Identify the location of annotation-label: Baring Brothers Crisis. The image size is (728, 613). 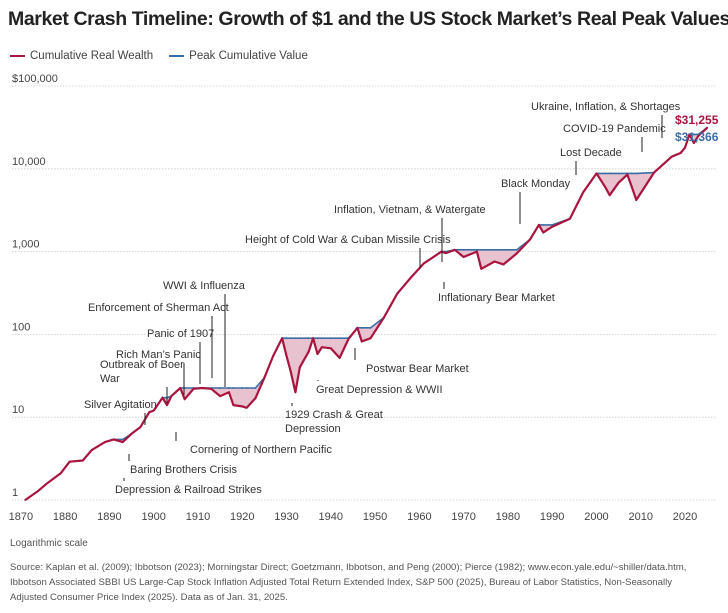
(183, 470).